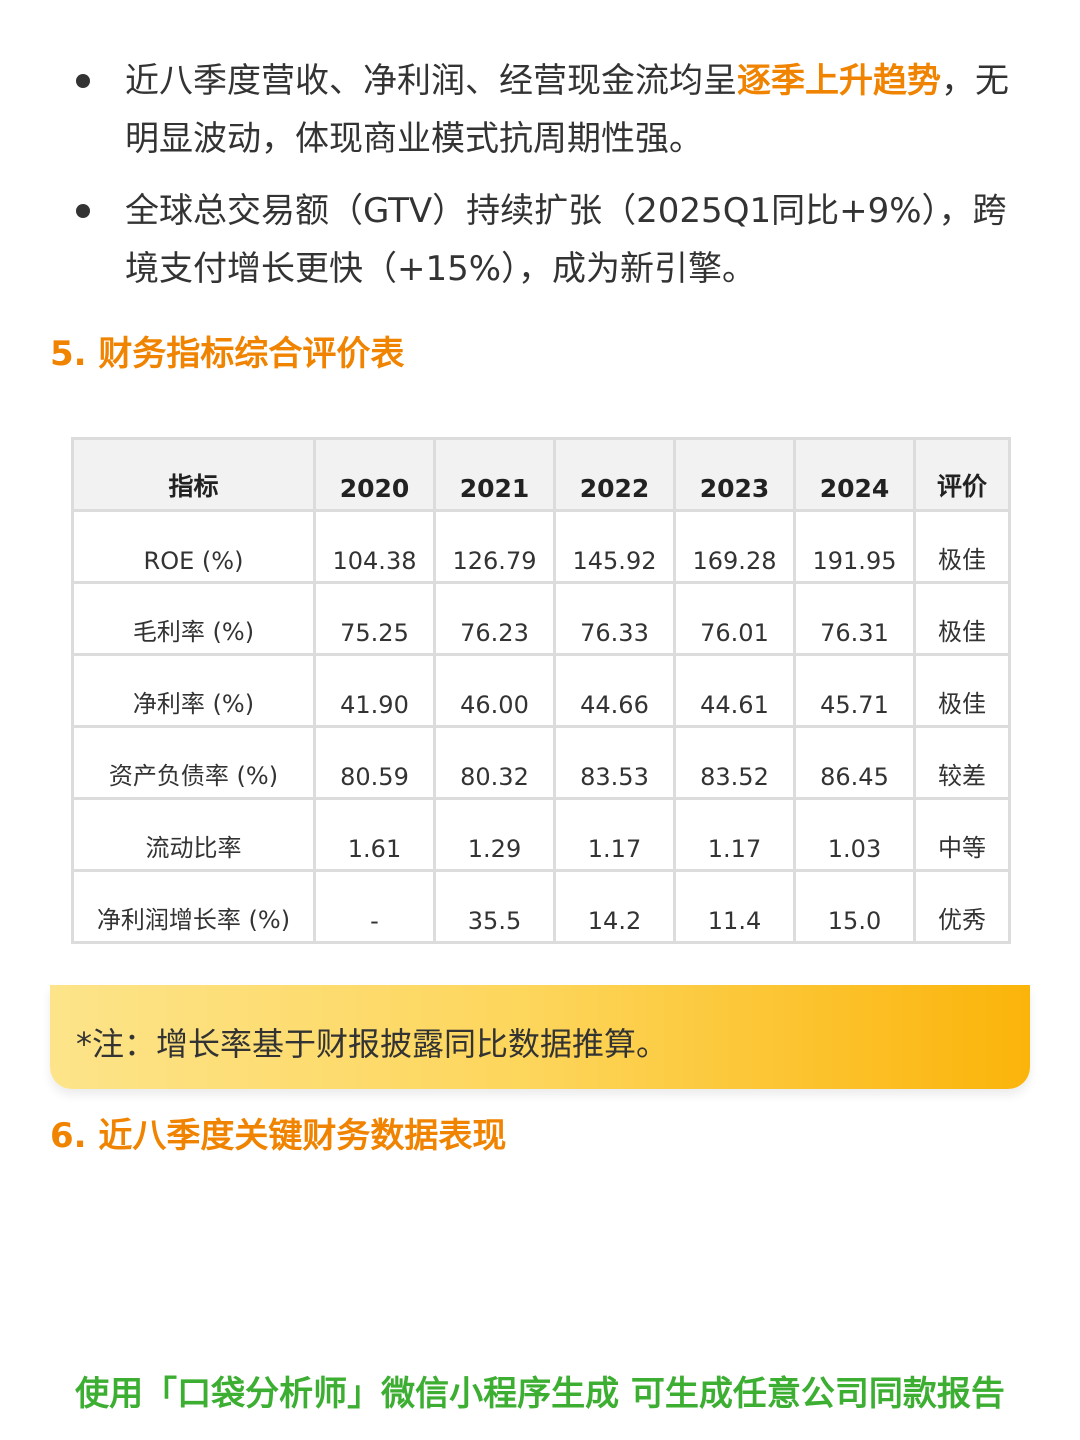  I want to click on header-cell: 2022, so click(614, 474).